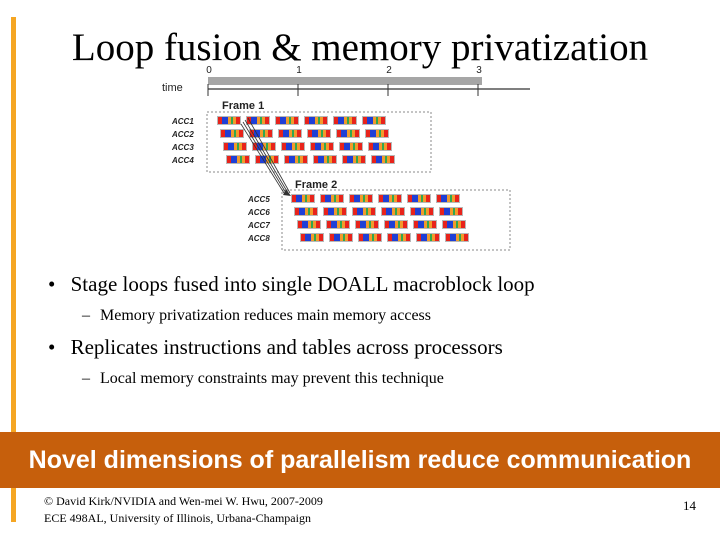 The width and height of the screenshot is (720, 540). What do you see at coordinates (86, 315) in the screenshot?
I see `sub-dash: –` at bounding box center [86, 315].